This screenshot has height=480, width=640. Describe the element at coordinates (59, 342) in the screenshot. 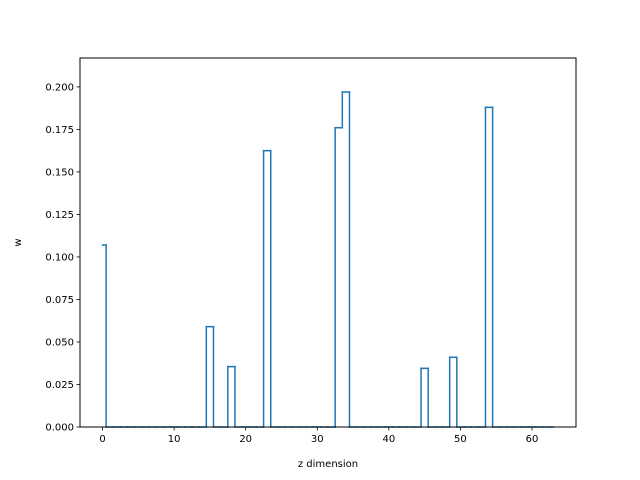

I see `y-tick-label: 0.050` at that location.